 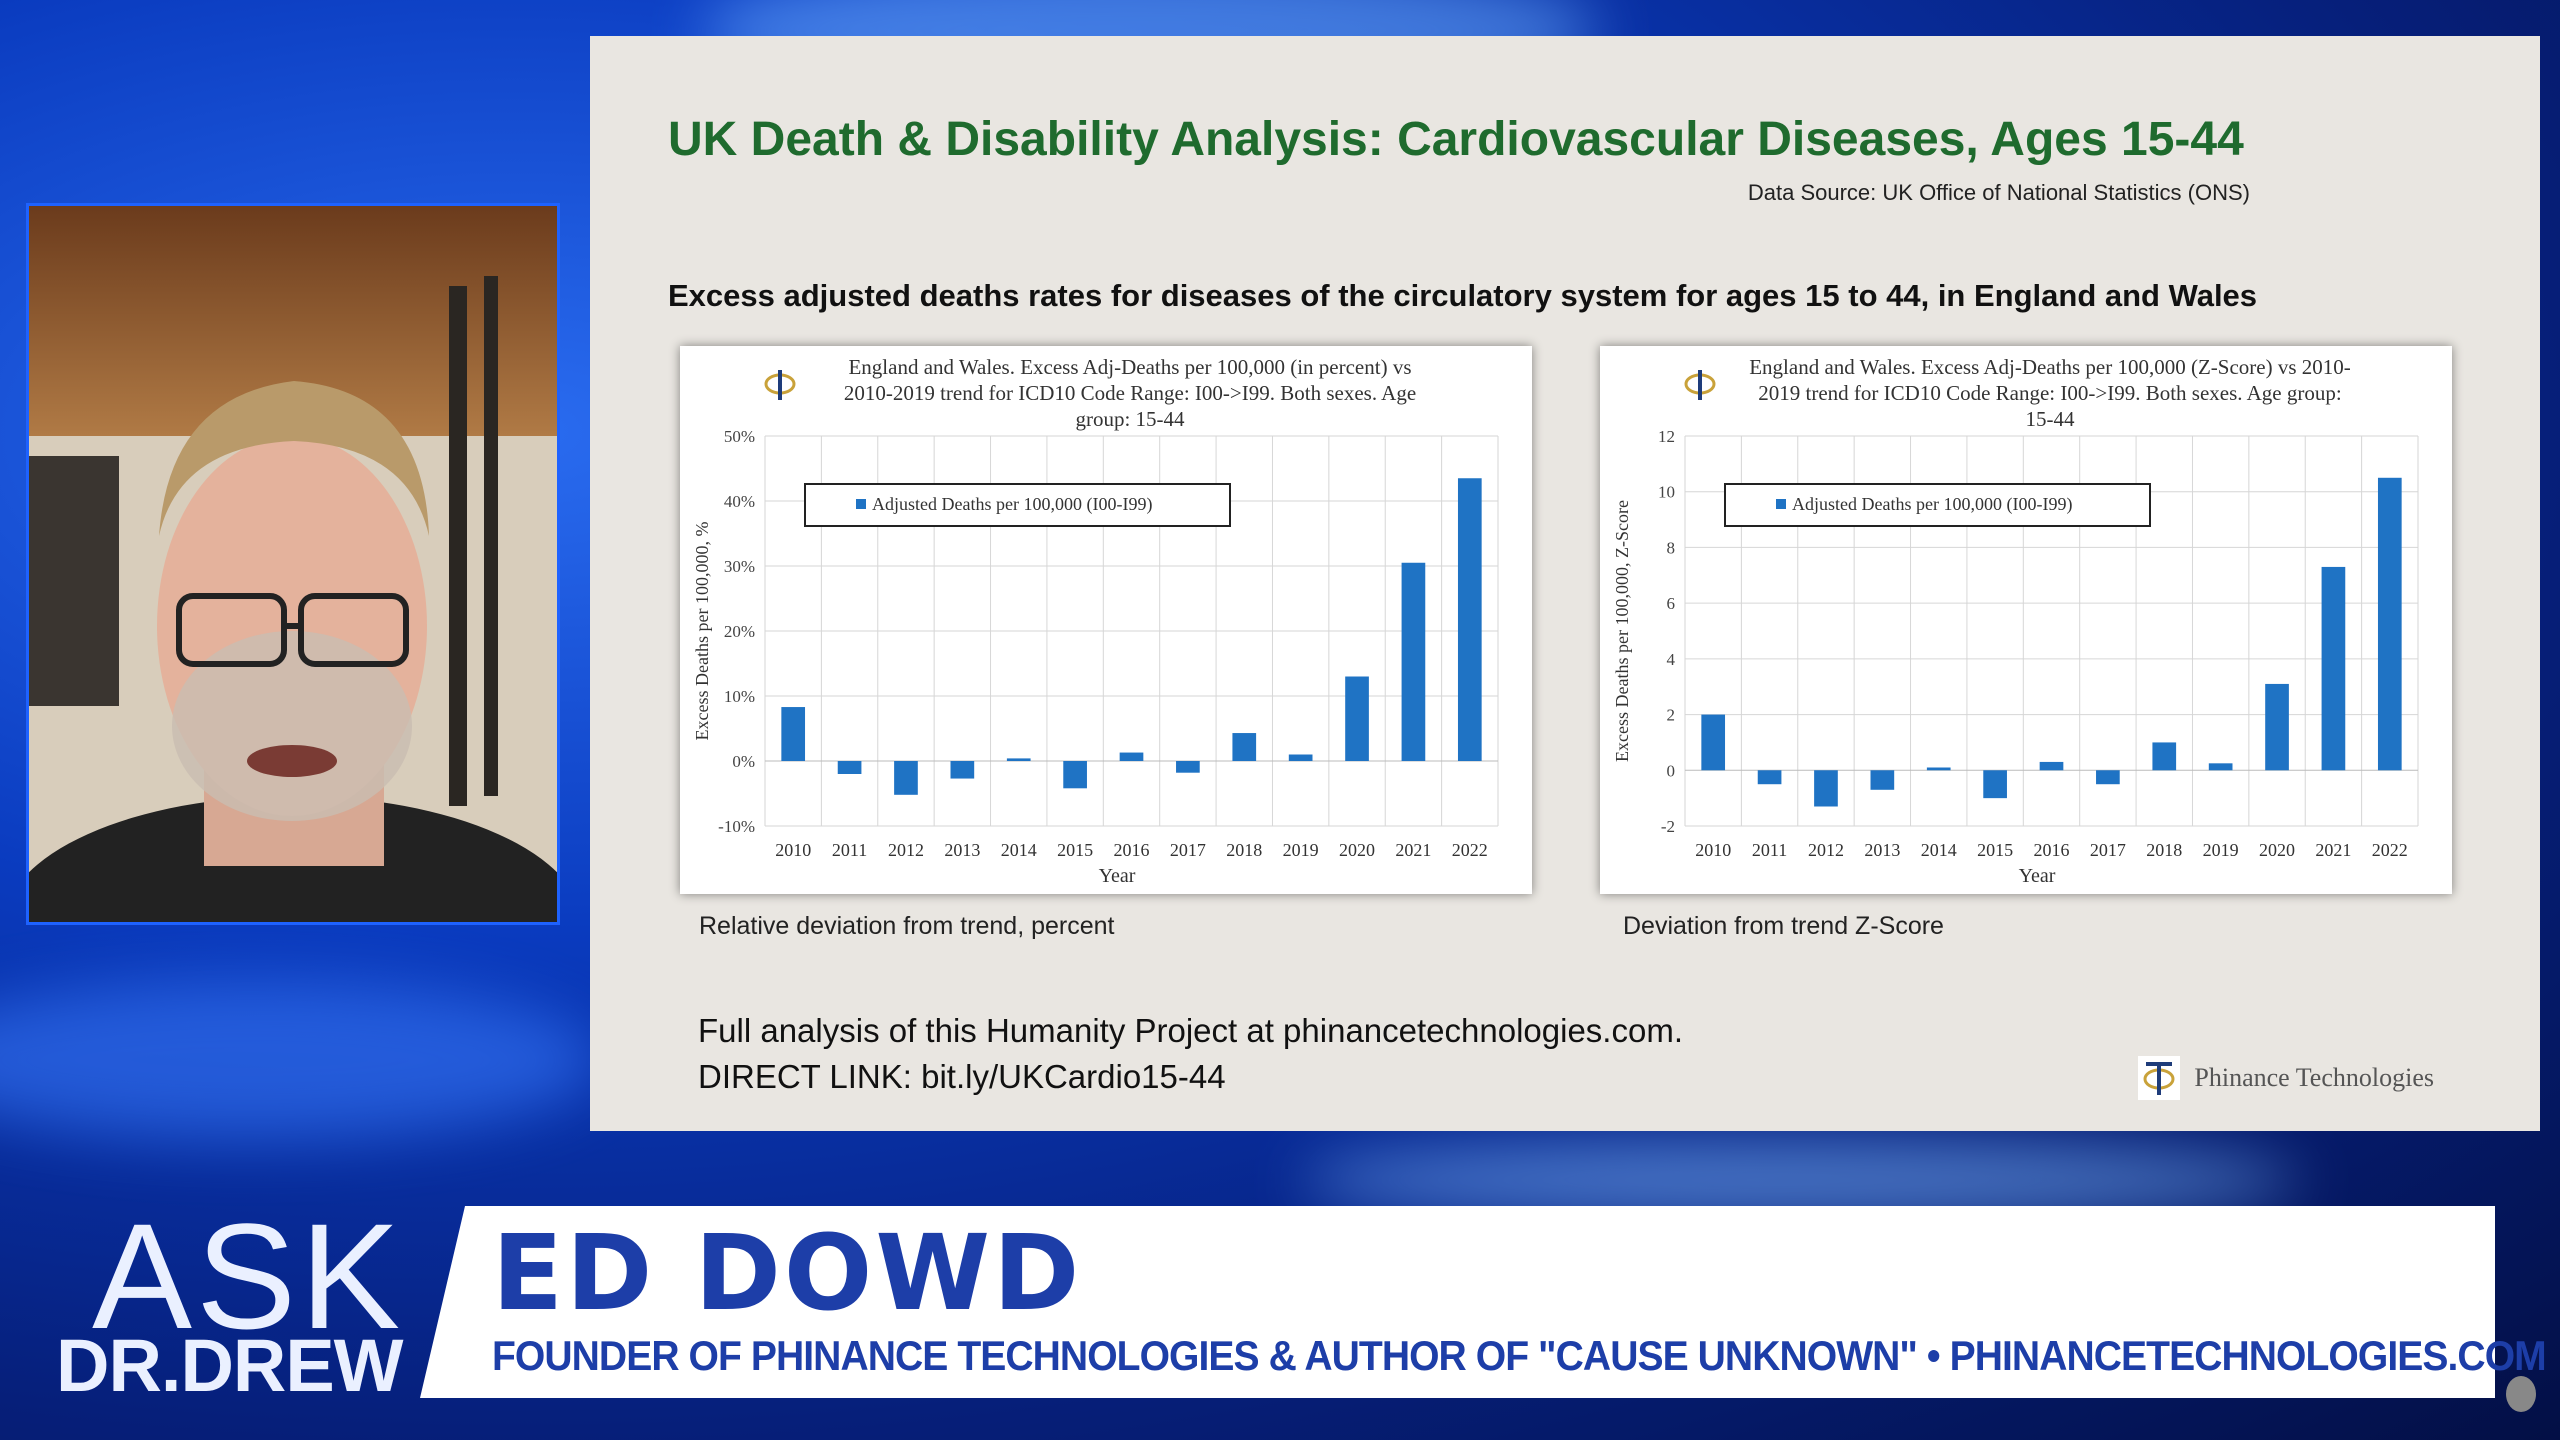 What do you see at coordinates (1666, 436) in the screenshot?
I see `chart-ytick-label: 12` at bounding box center [1666, 436].